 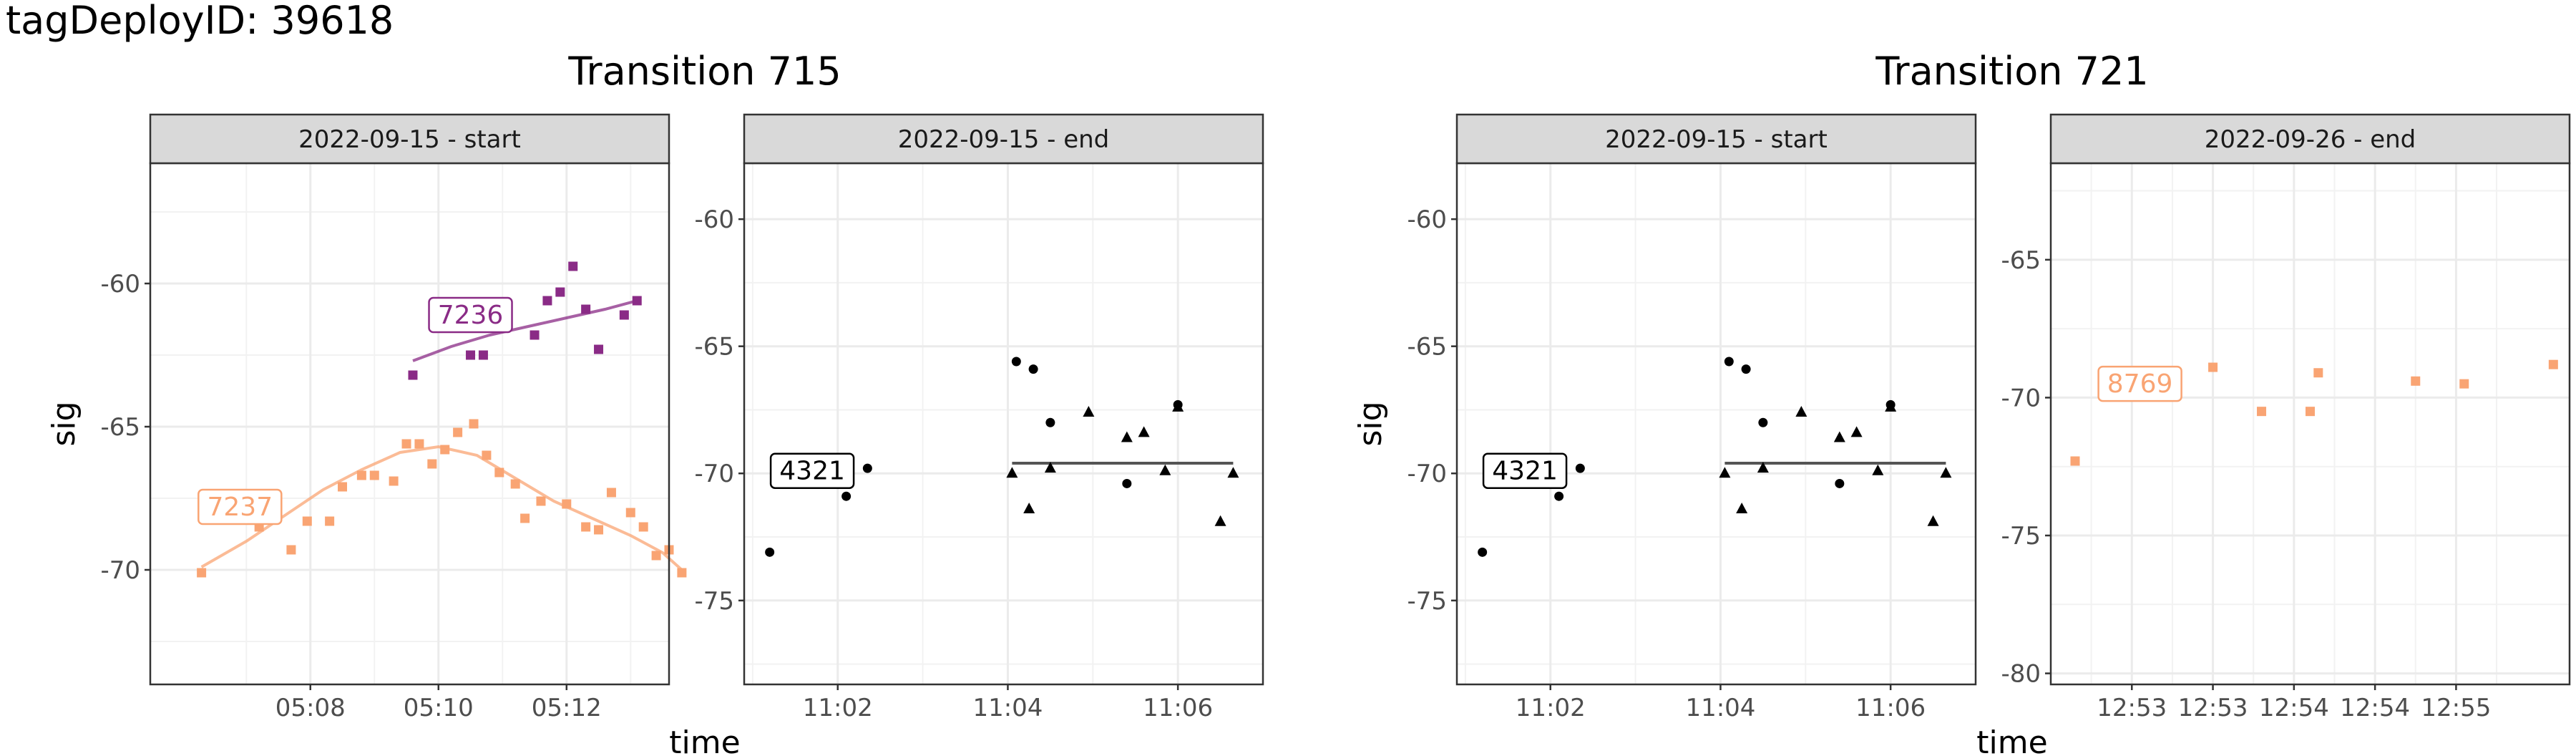 What do you see at coordinates (2310, 423) in the screenshot?
I see `plot-background` at bounding box center [2310, 423].